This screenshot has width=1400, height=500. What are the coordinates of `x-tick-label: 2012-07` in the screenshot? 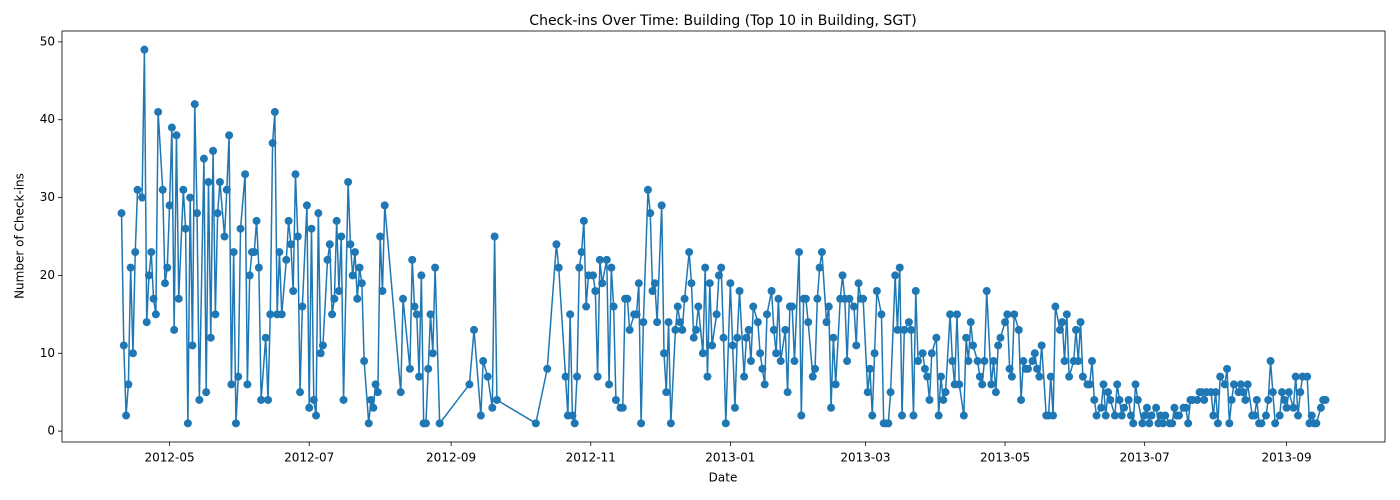 It's located at (309, 458).